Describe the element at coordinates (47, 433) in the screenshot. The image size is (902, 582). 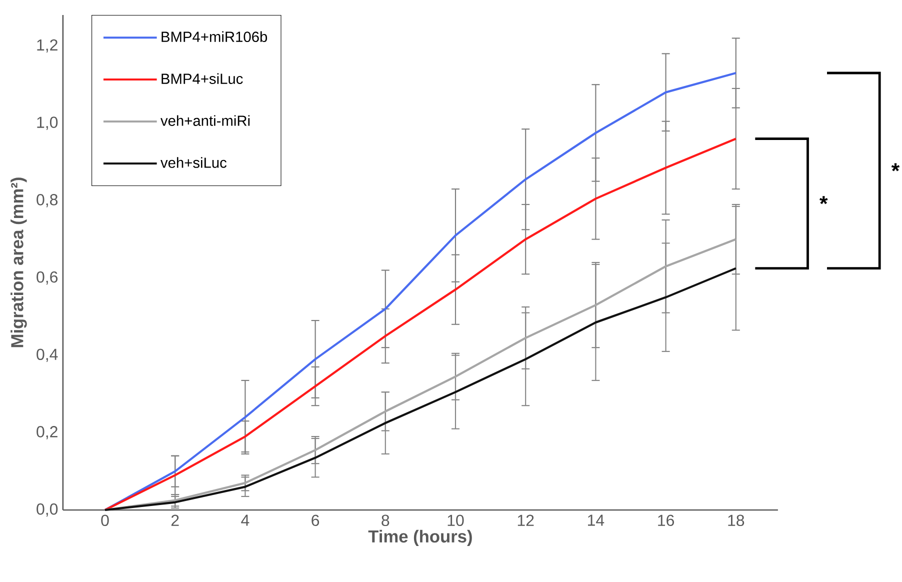
I see `y-tick-label: 0,2` at that location.